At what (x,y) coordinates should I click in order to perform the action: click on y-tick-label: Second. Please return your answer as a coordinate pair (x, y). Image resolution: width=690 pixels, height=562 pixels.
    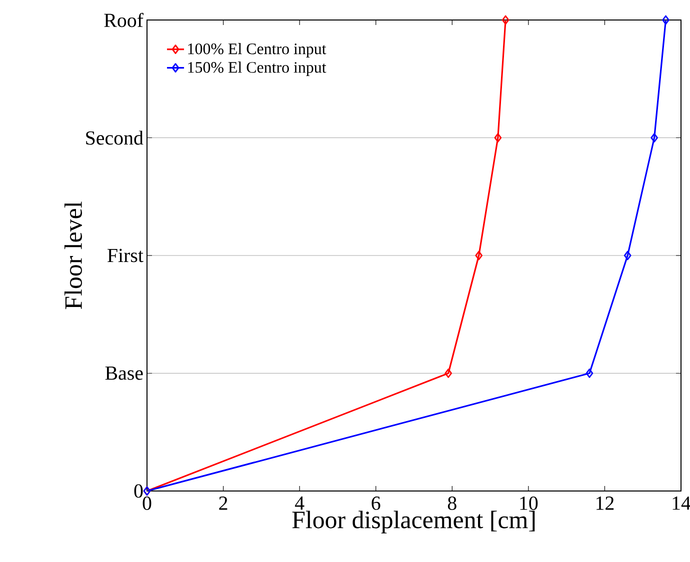
    Looking at the image, I should click on (115, 137).